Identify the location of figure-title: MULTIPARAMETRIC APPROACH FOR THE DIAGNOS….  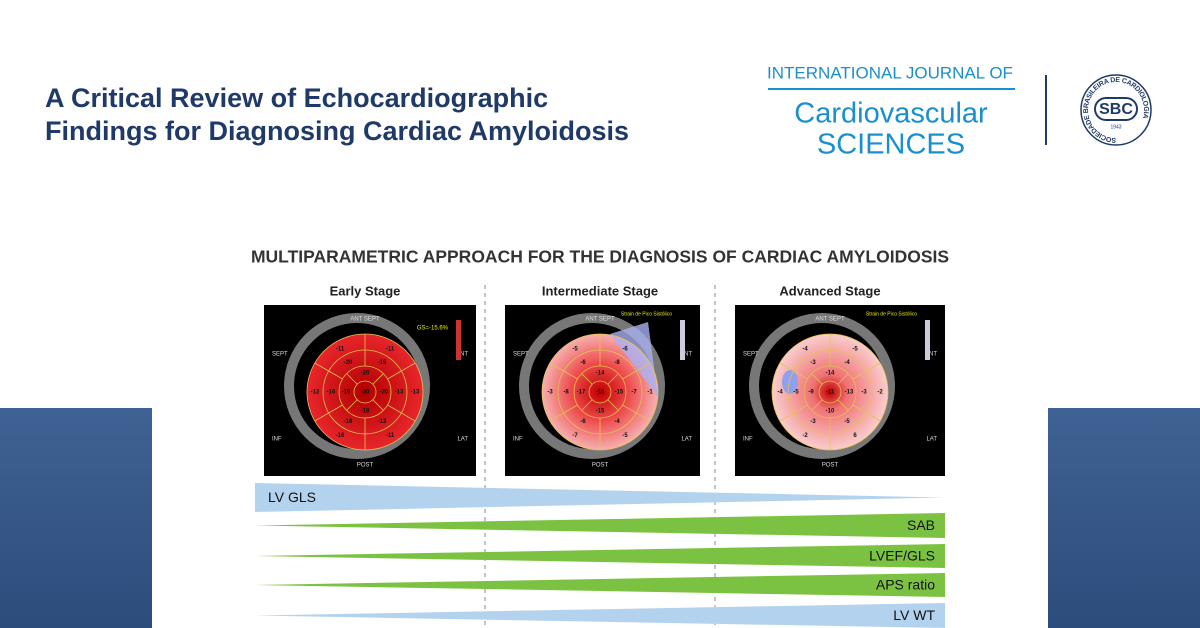
(600, 257).